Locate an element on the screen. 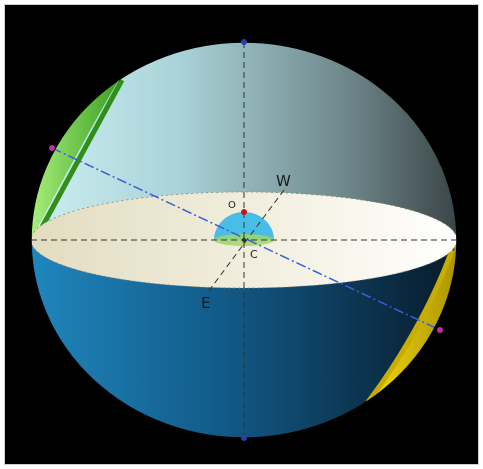 The height and width of the screenshot is (469, 483). observer-marker is located at coordinates (244, 212).